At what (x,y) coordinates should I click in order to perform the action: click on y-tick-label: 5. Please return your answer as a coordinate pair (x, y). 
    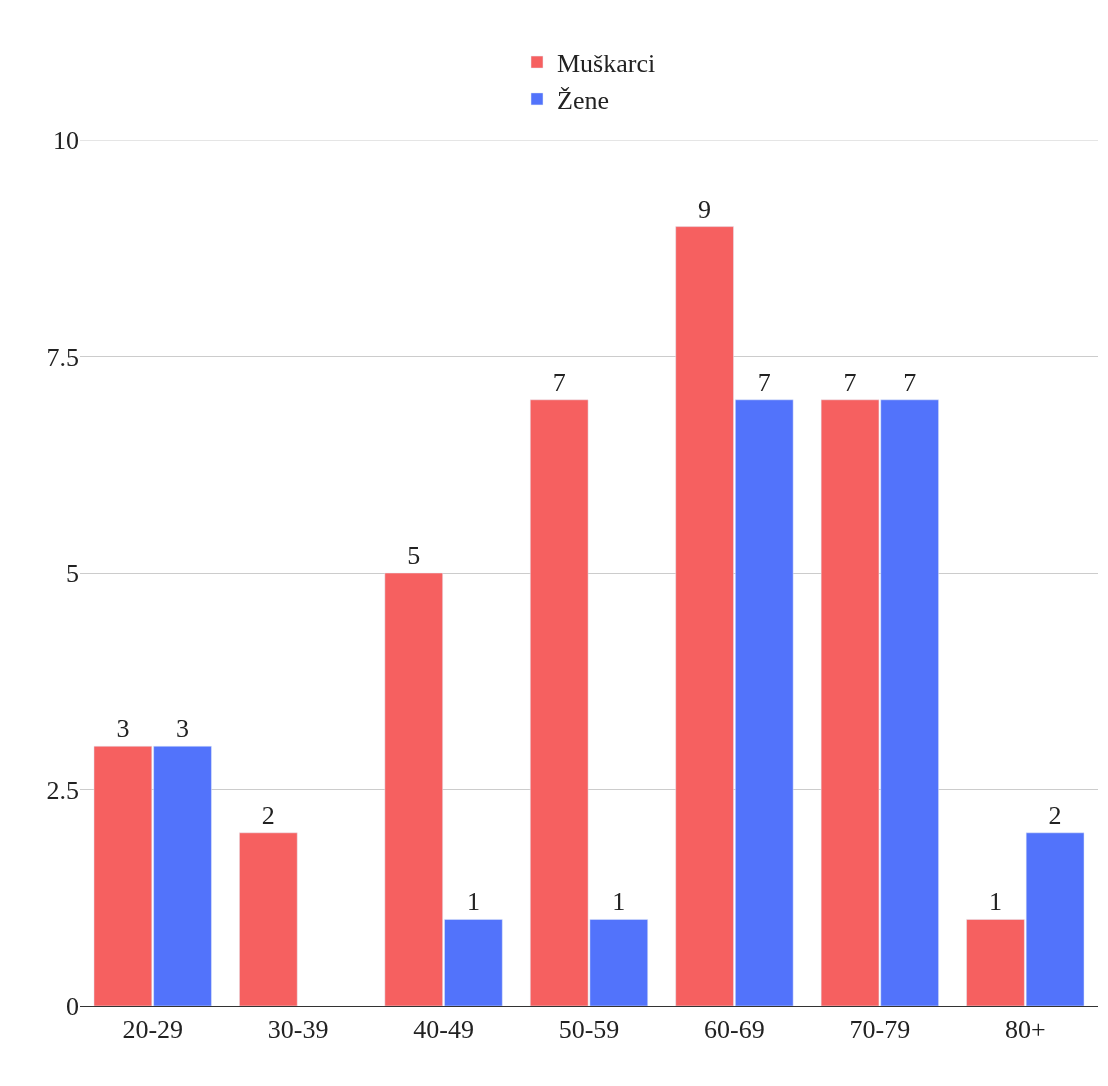
    Looking at the image, I should click on (72, 574).